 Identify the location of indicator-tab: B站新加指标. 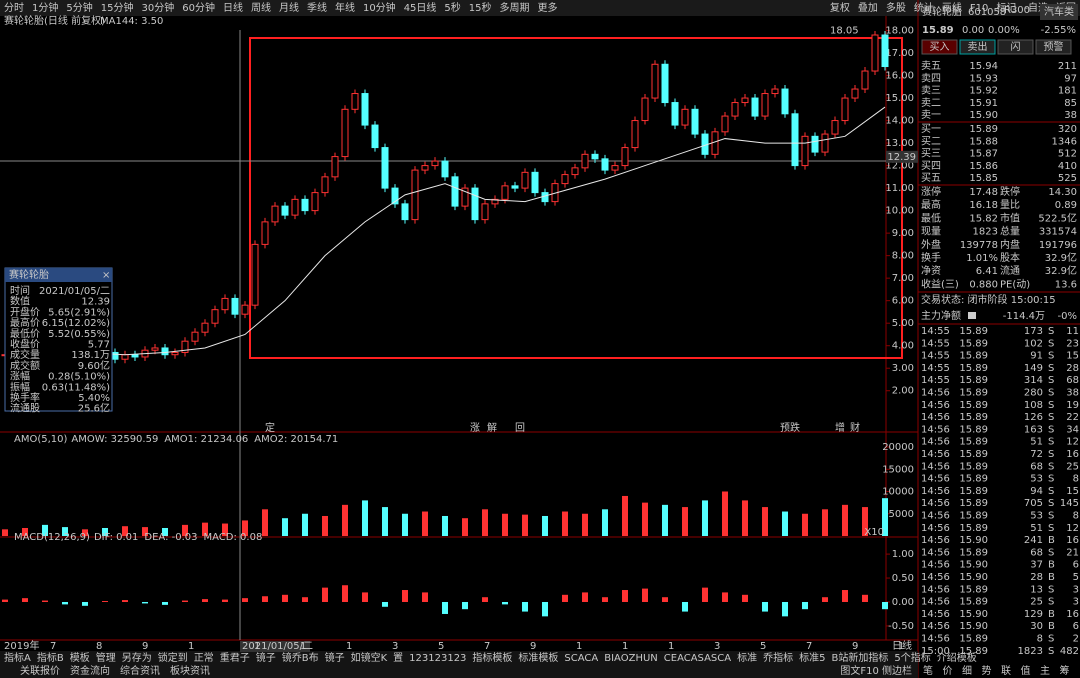
(859, 657).